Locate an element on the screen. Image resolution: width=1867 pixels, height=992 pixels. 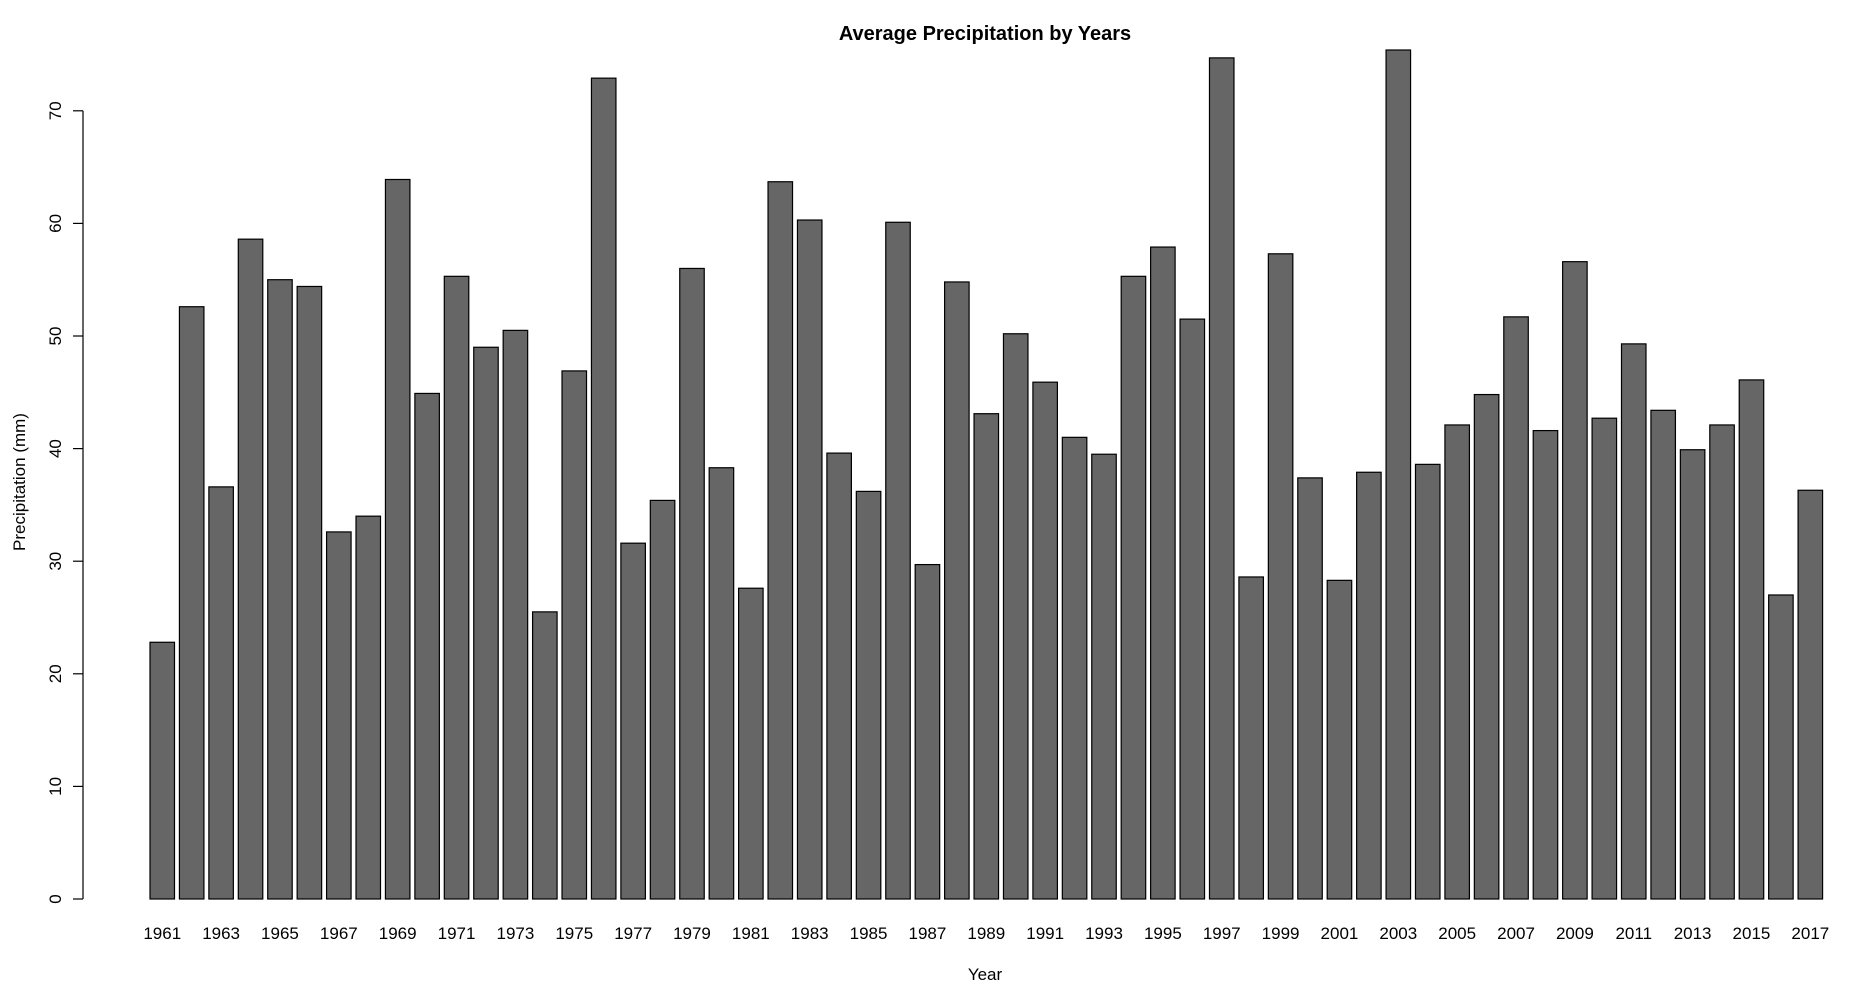
x-tick-label: 1981 is located at coordinates (751, 933).